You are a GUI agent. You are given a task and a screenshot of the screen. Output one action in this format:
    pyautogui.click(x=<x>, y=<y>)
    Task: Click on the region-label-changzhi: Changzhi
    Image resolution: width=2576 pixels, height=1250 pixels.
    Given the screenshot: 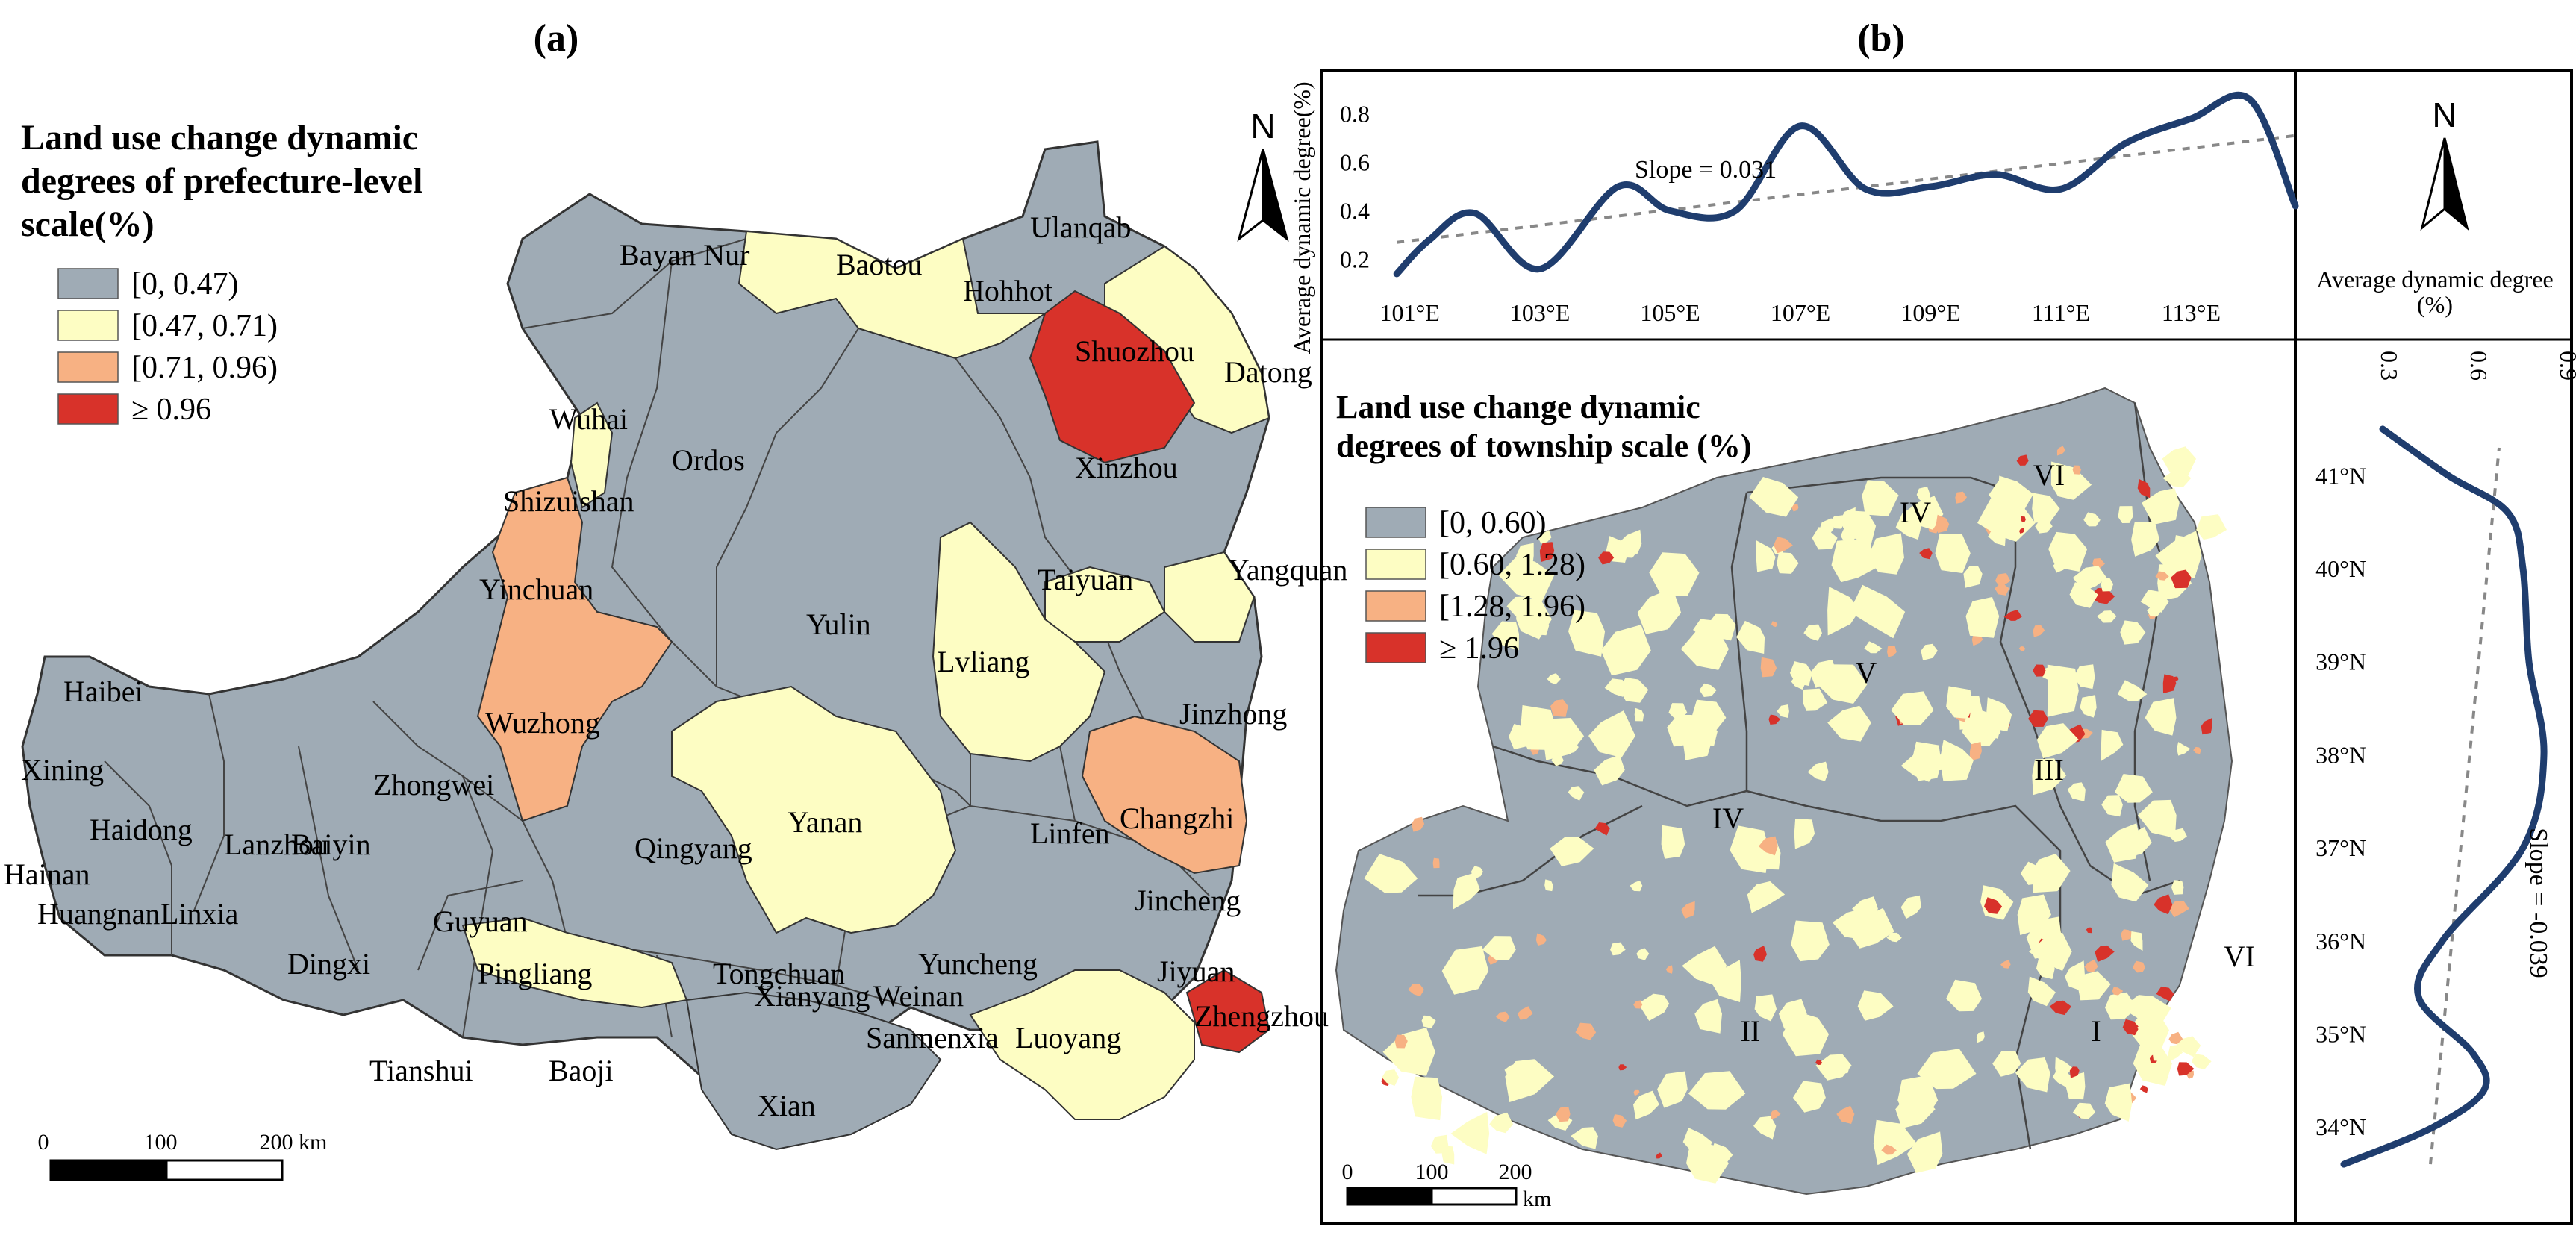 What is the action you would take?
    pyautogui.click(x=1177, y=818)
    